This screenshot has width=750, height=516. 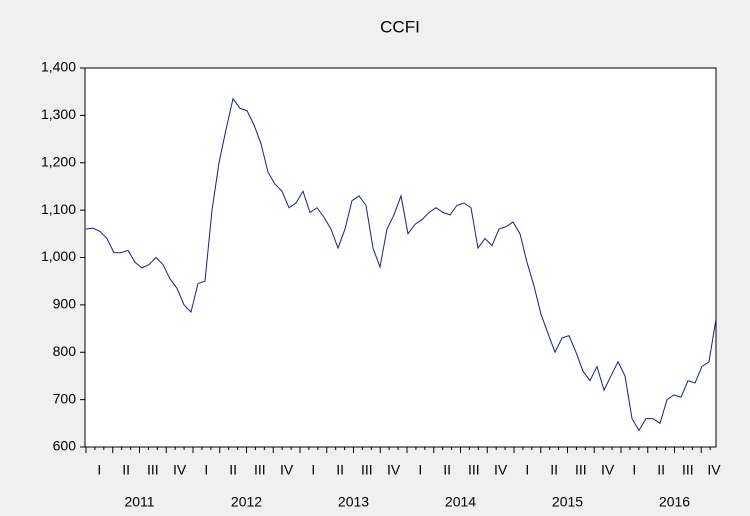 I want to click on x-year-label: 2014, so click(x=460, y=502).